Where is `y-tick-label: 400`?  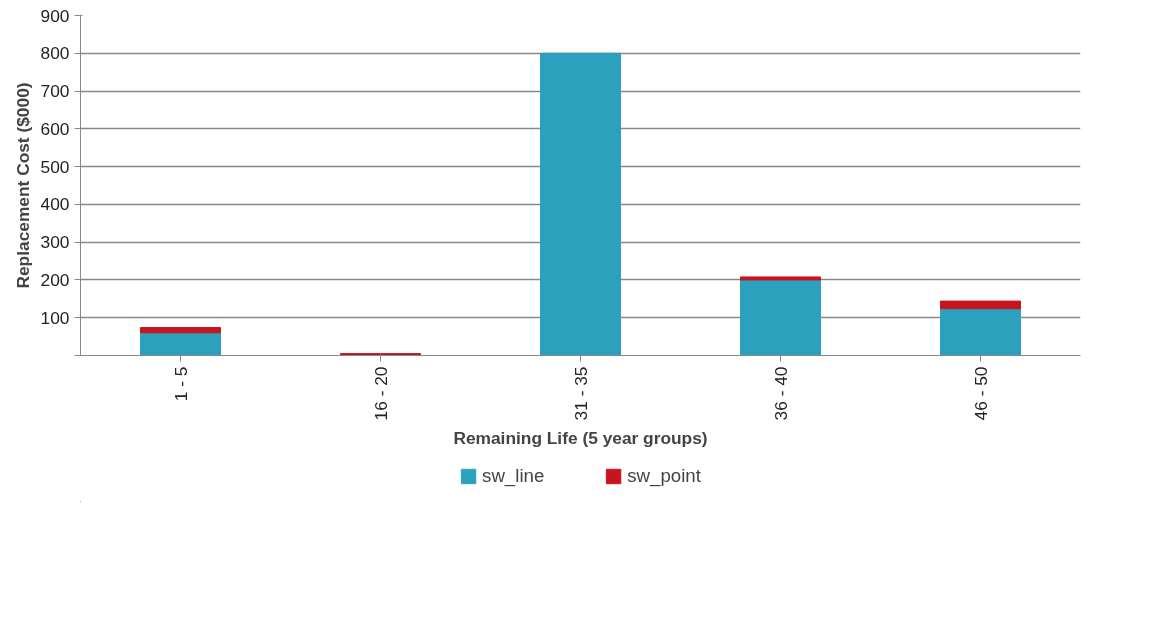 y-tick-label: 400 is located at coordinates (55, 204).